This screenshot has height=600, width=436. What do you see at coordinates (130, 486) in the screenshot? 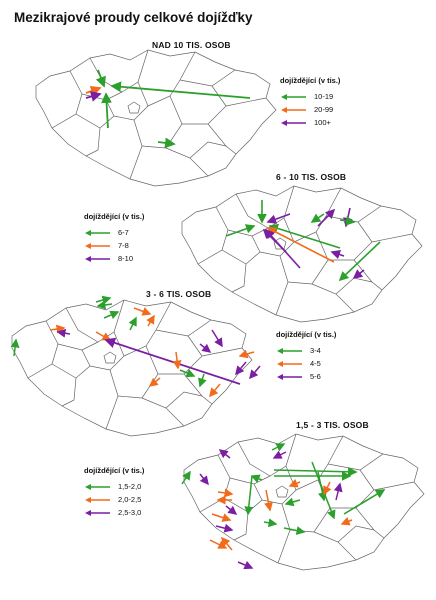
I see `legend-label: 1,5-2,0` at bounding box center [130, 486].